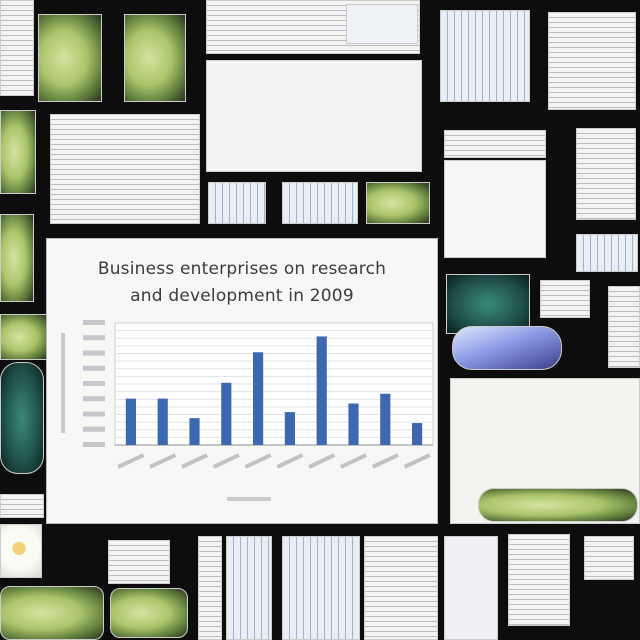  I want to click on egg-image-thumbnail, so click(21, 551).